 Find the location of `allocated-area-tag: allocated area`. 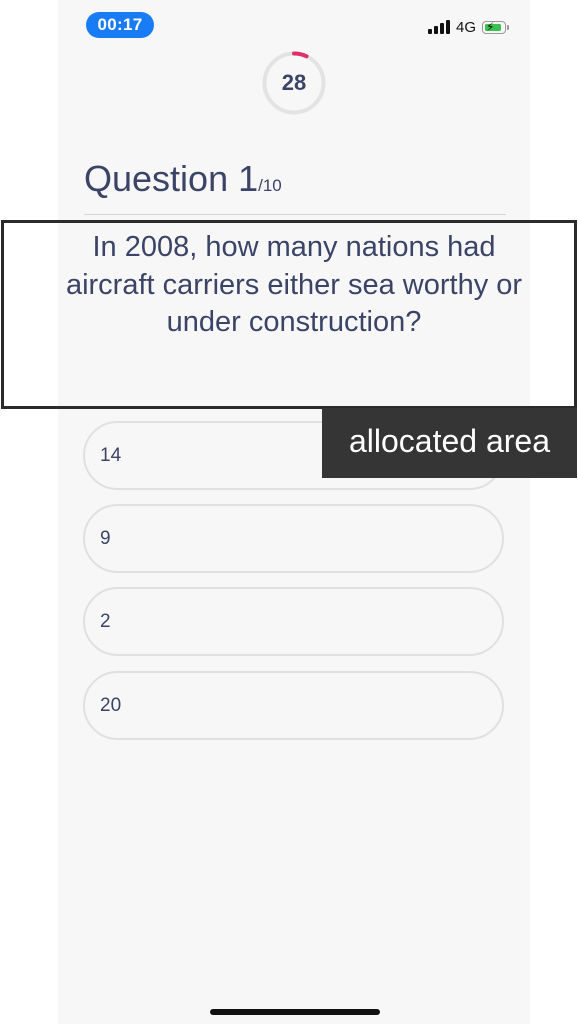

allocated-area-tag: allocated area is located at coordinates (449, 443).